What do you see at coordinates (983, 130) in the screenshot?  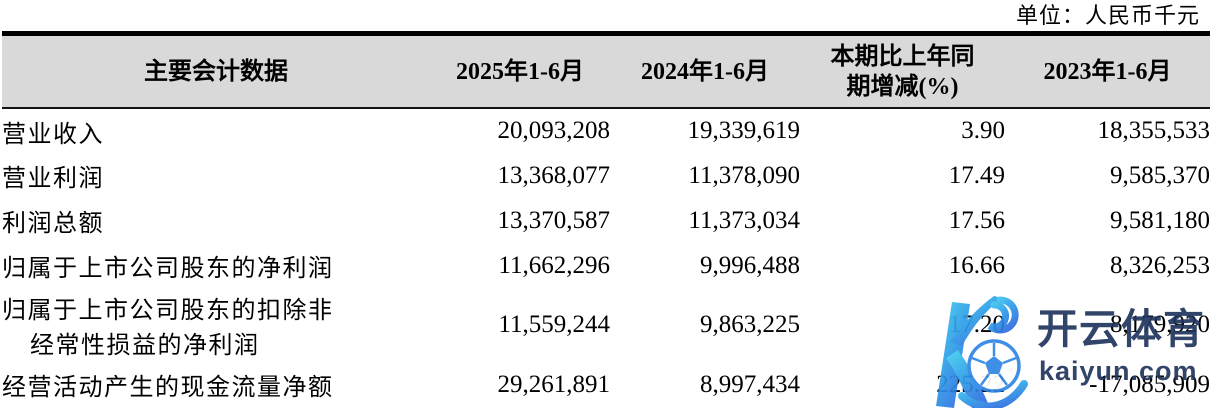 I see `value-yoy-pct: 3.90` at bounding box center [983, 130].